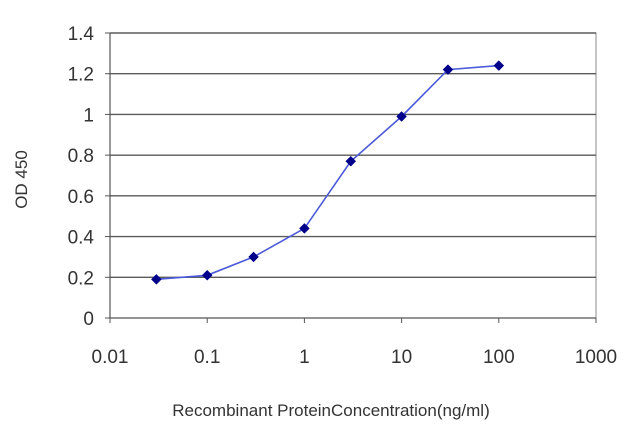 Image resolution: width=640 pixels, height=427 pixels. What do you see at coordinates (88, 115) in the screenshot?
I see `y-tick-label: 1` at bounding box center [88, 115].